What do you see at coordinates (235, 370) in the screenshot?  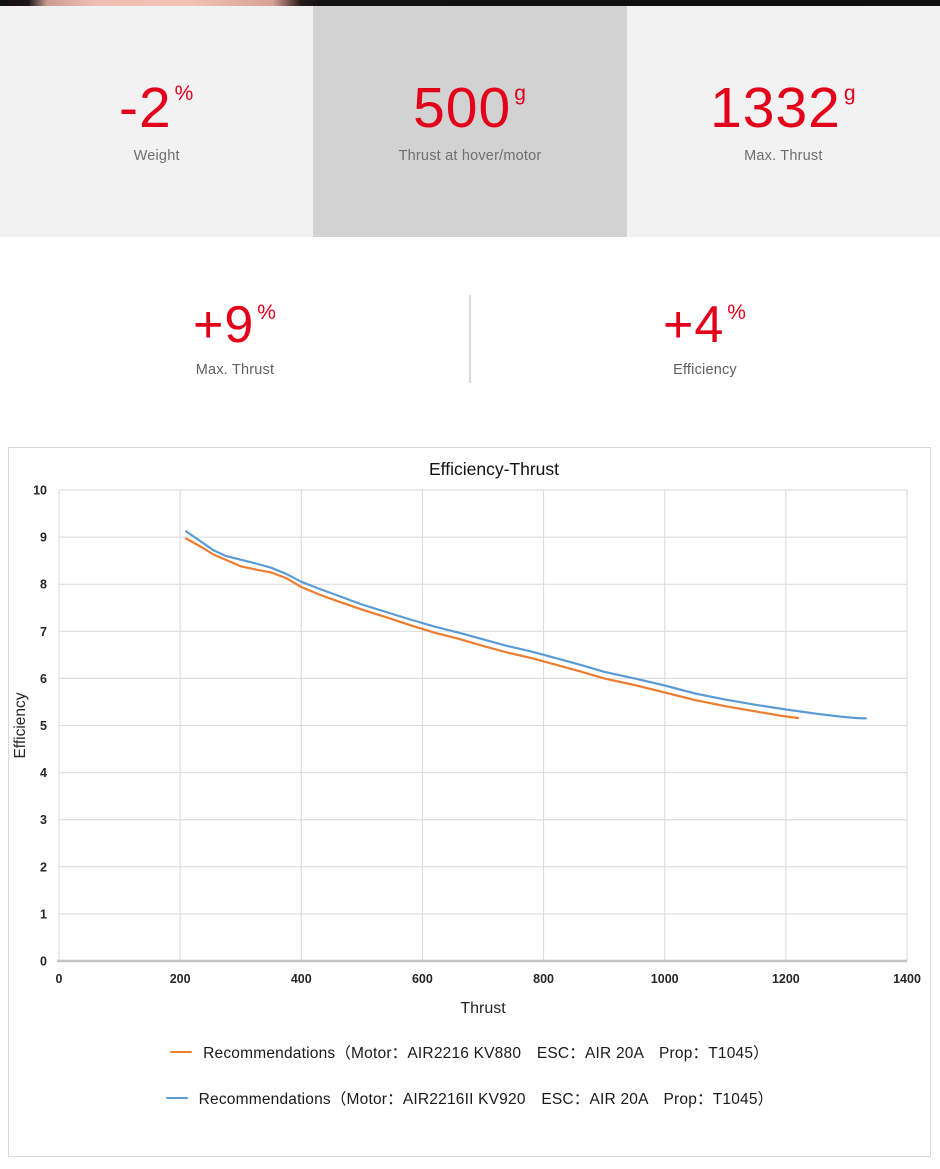 I see `stat-max-thrust-gain-label: Max. Thrust` at bounding box center [235, 370].